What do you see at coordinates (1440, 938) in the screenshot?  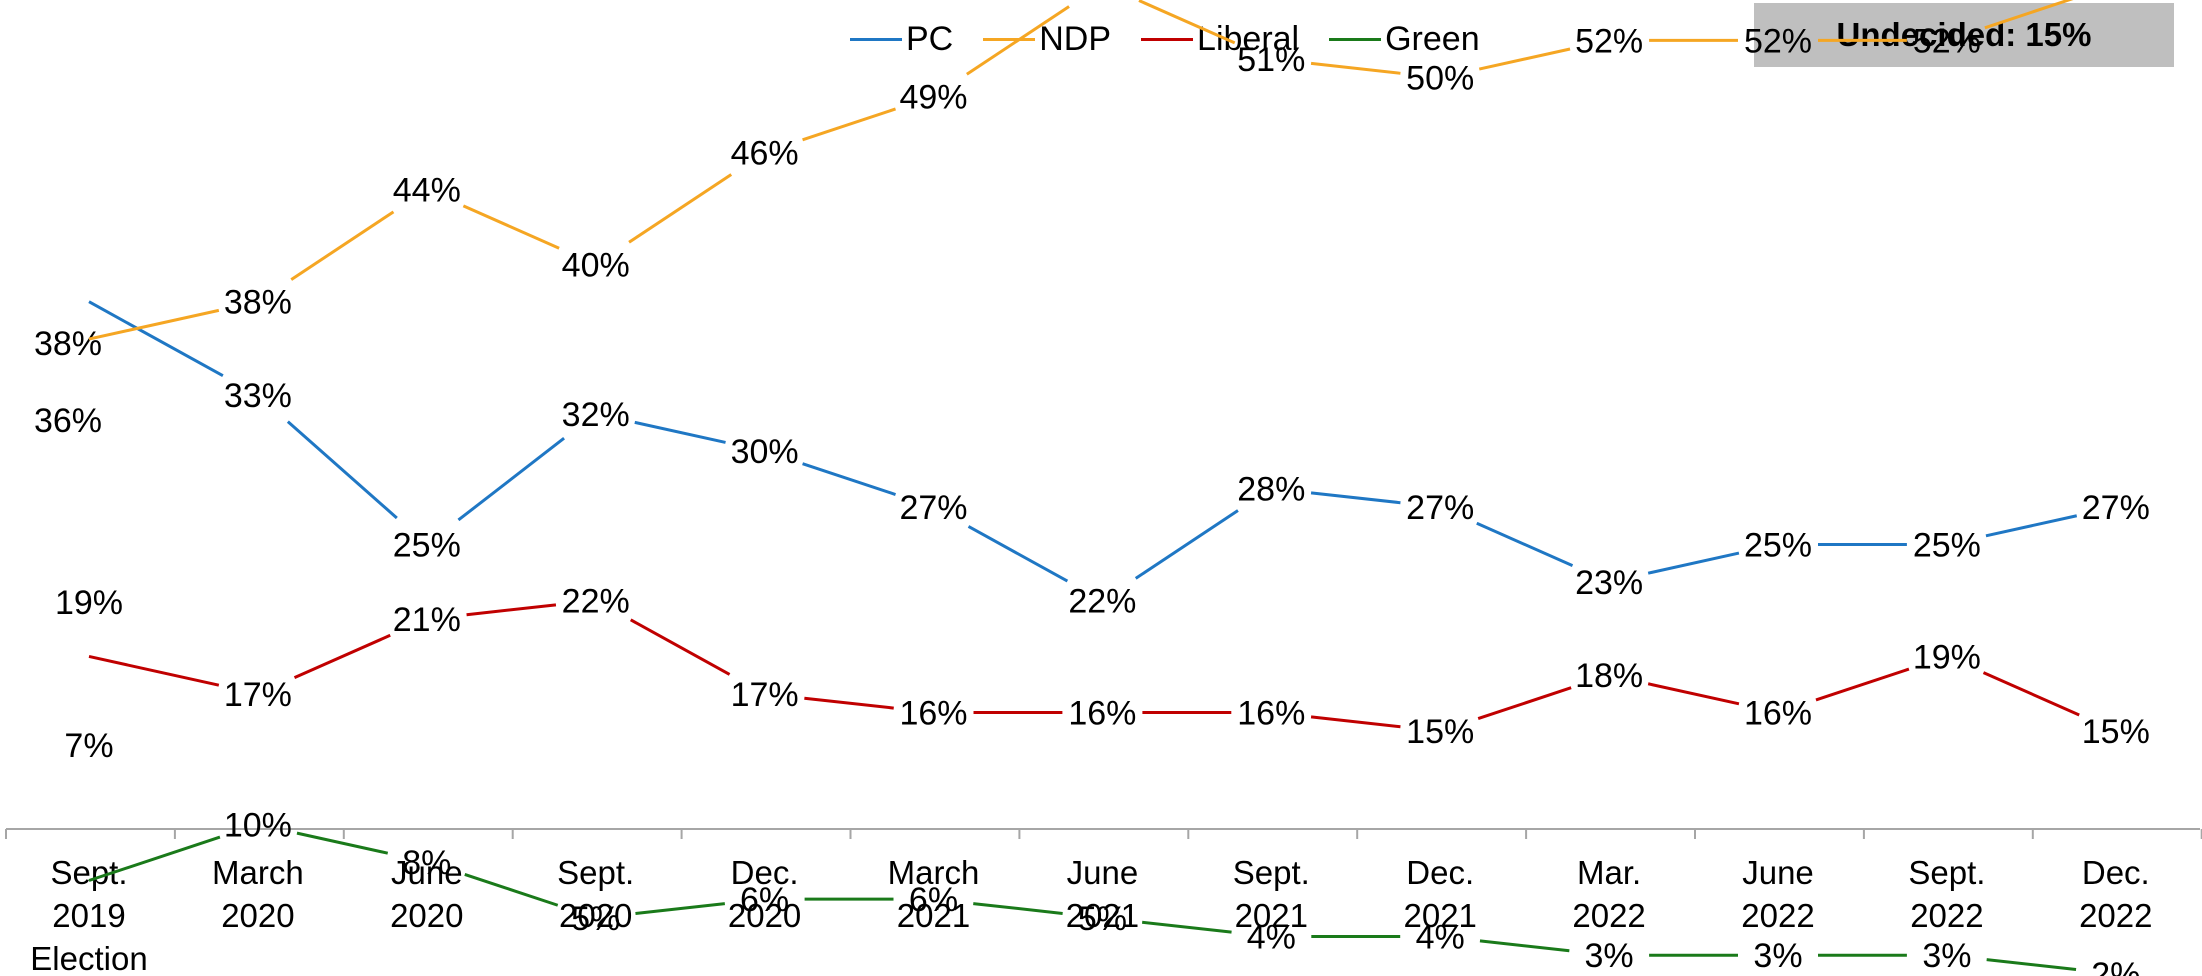 I see `data-label-green: 4%` at bounding box center [1440, 938].